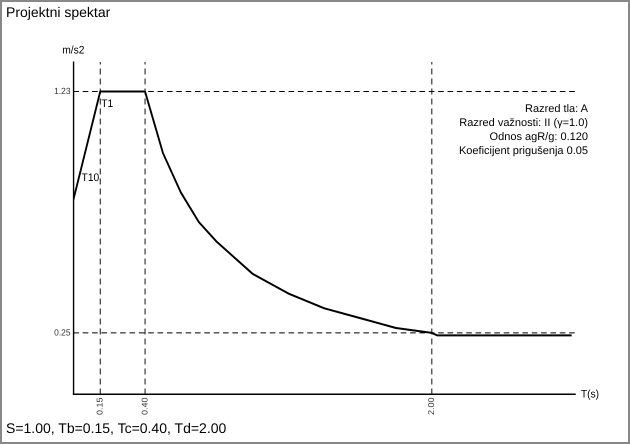 This screenshot has width=630, height=444. Describe the element at coordinates (73, 50) in the screenshot. I see `y-axis-title: m/s2` at that location.